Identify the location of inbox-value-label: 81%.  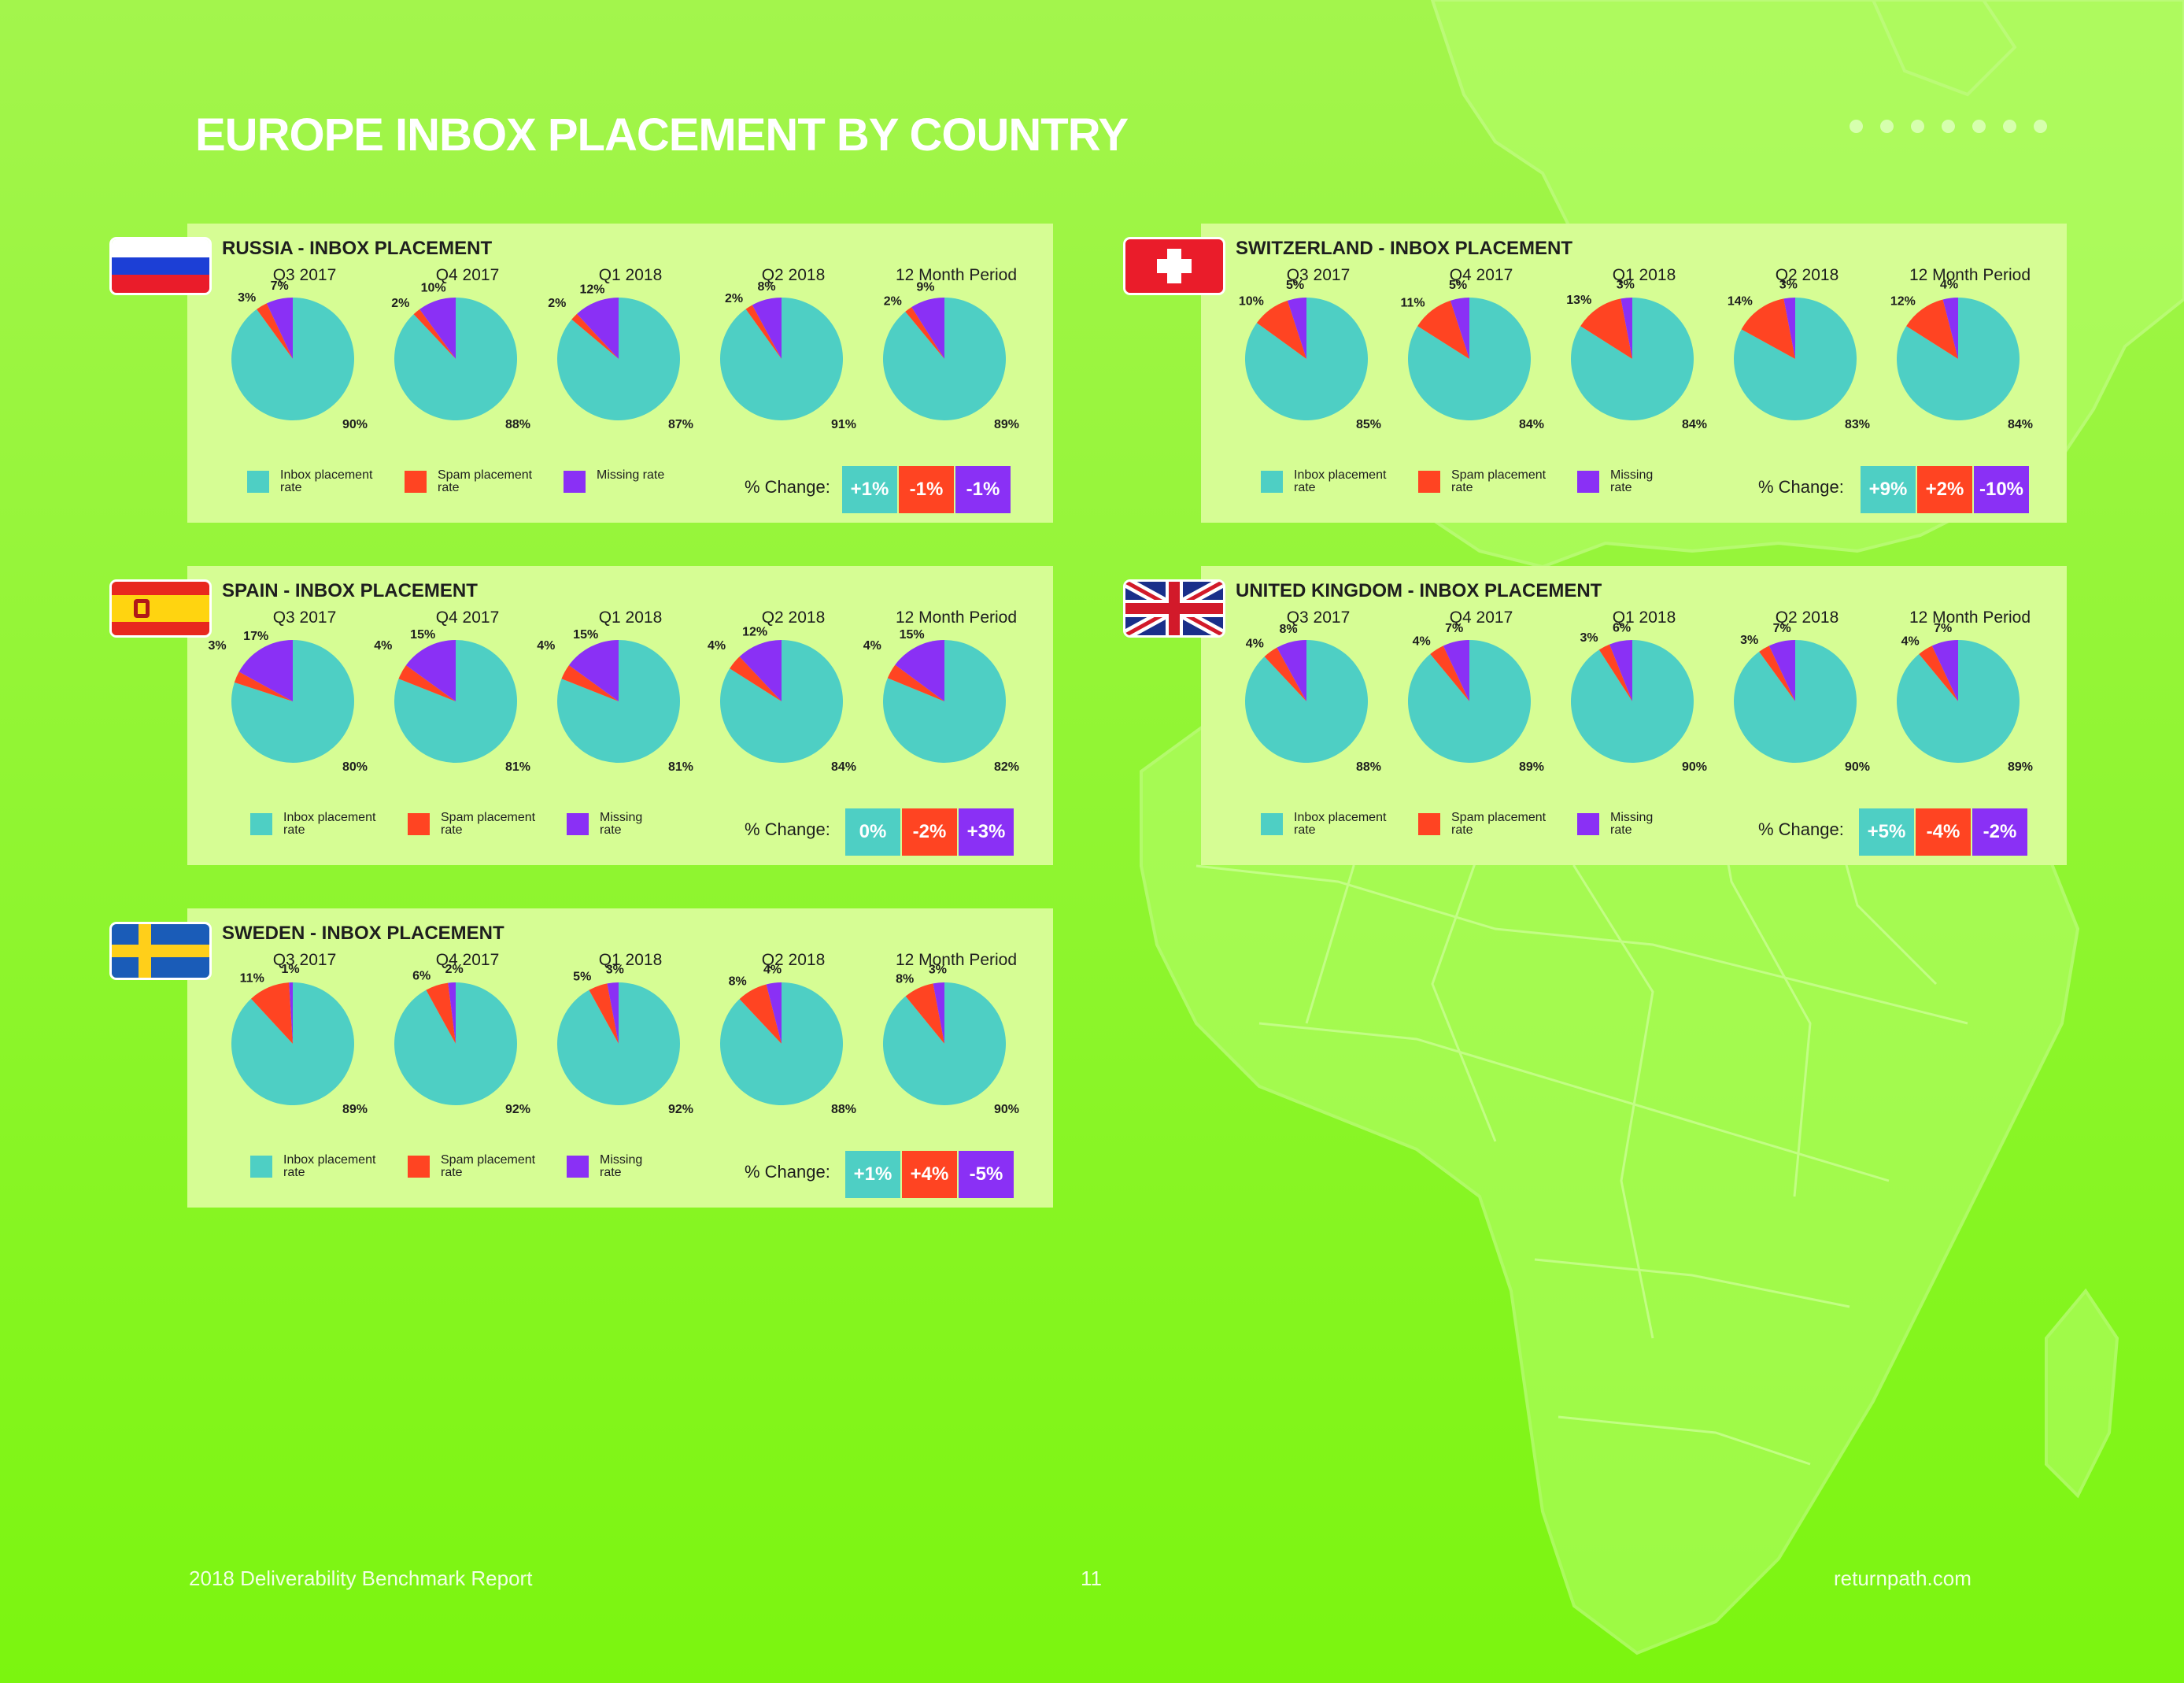
(517, 767).